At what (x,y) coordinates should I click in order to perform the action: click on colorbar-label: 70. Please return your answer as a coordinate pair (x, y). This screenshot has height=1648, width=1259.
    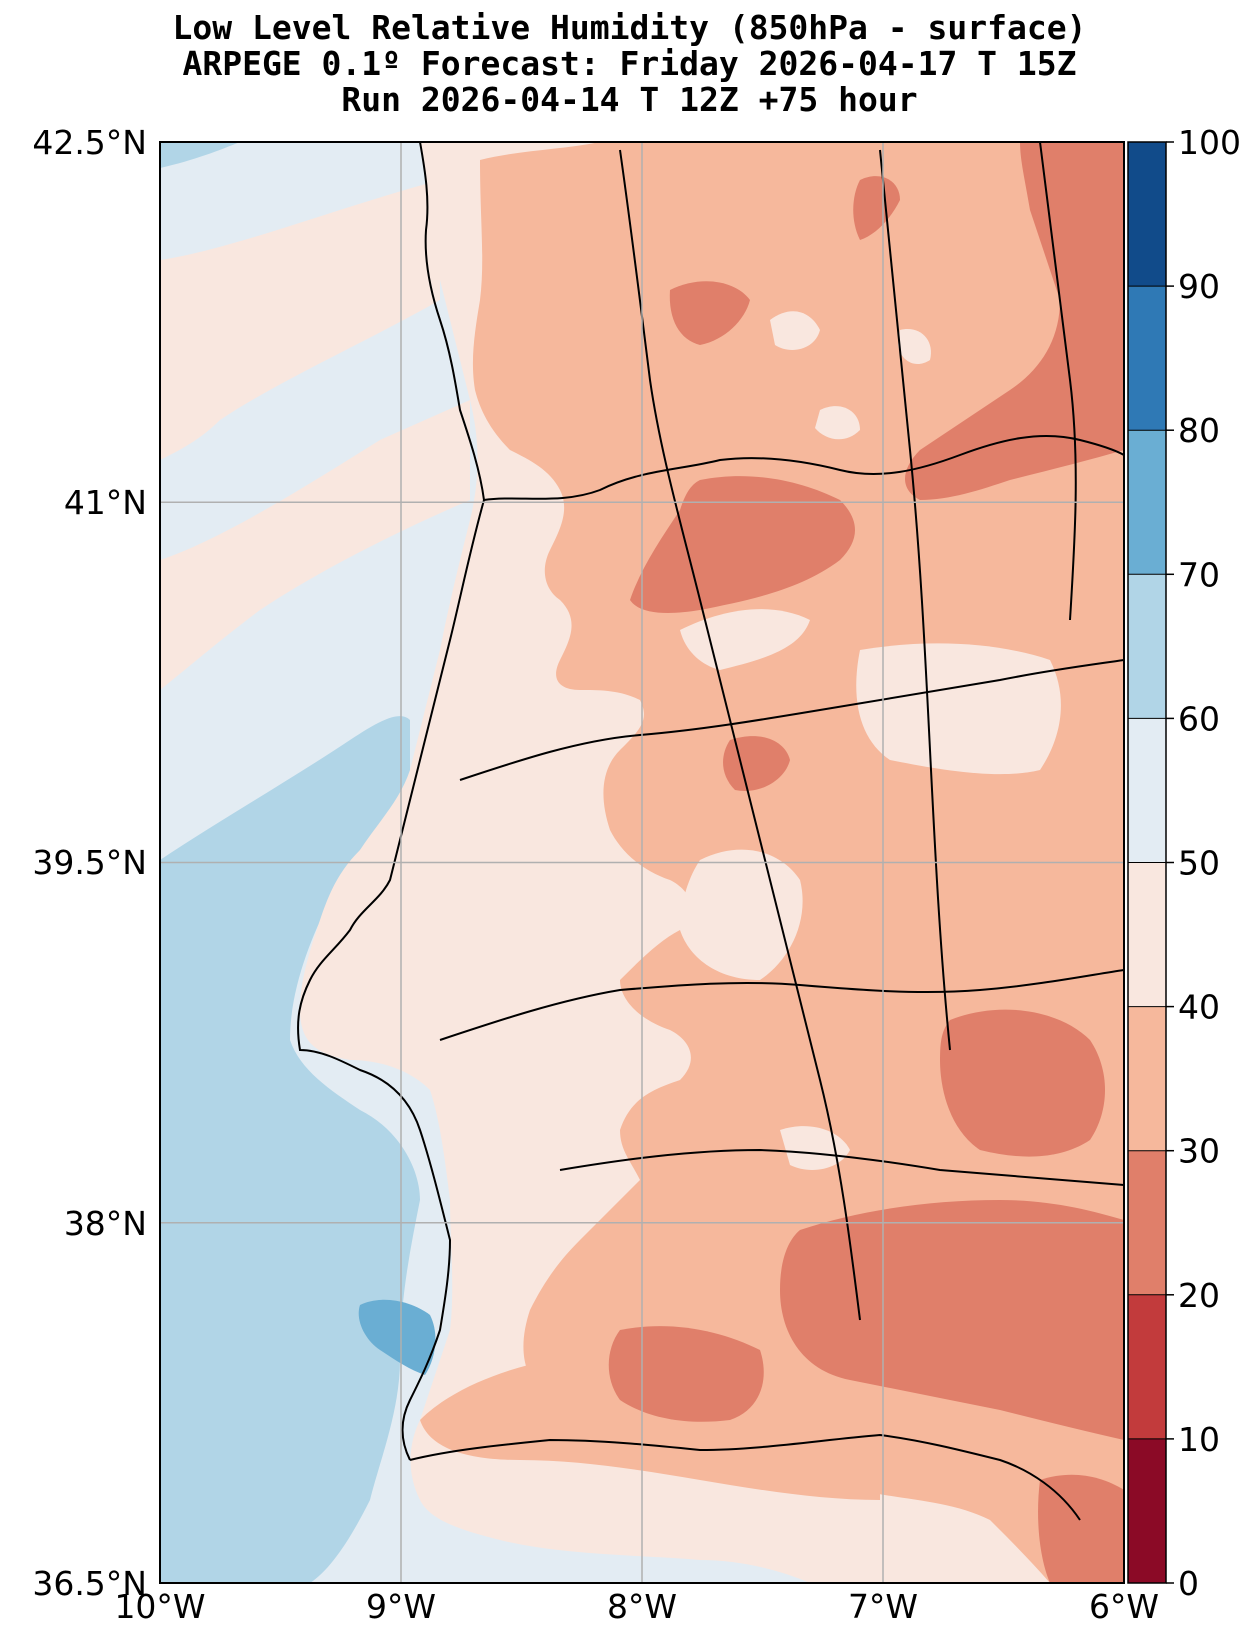
    Looking at the image, I should click on (1199, 574).